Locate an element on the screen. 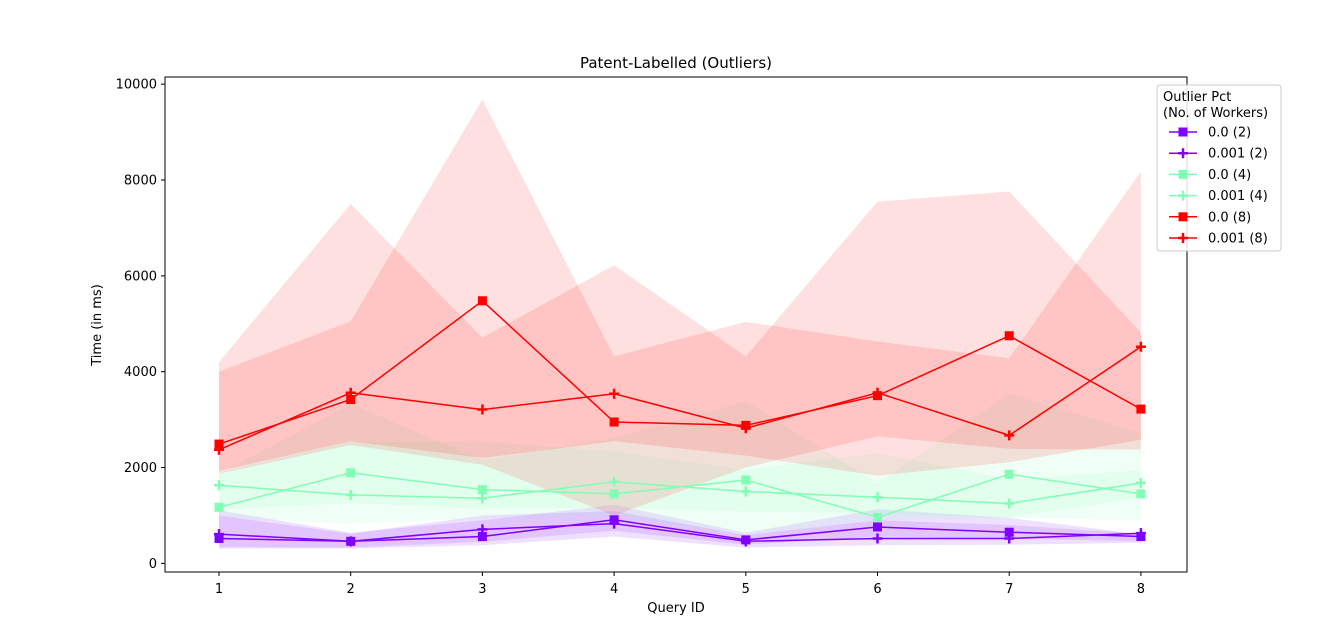 This screenshot has width=1319, height=643. x-tick-label: 4 is located at coordinates (614, 589).